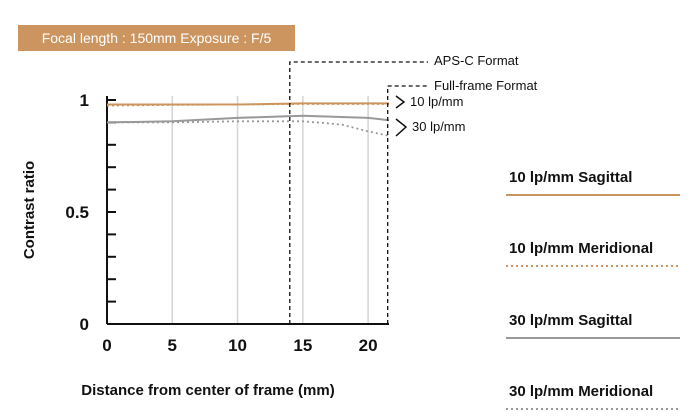 The height and width of the screenshot is (420, 700). What do you see at coordinates (436, 101) in the screenshot?
I see `freq-annotation-10: 10 lp/mm` at bounding box center [436, 101].